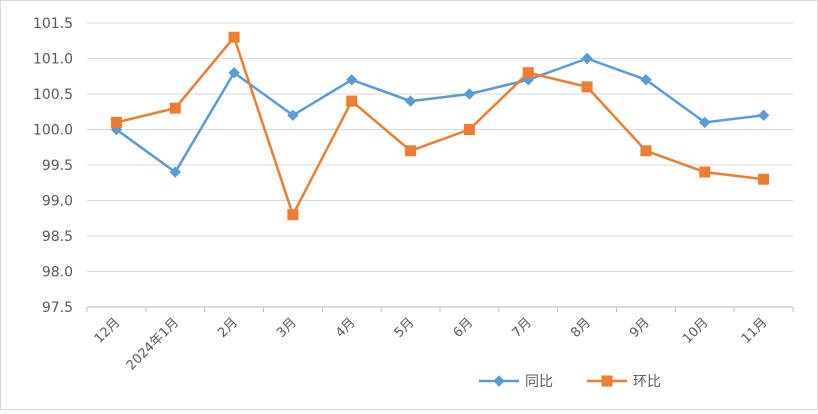 The image size is (818, 414). What do you see at coordinates (522, 328) in the screenshot?
I see `x-tick-label: 7月` at bounding box center [522, 328].